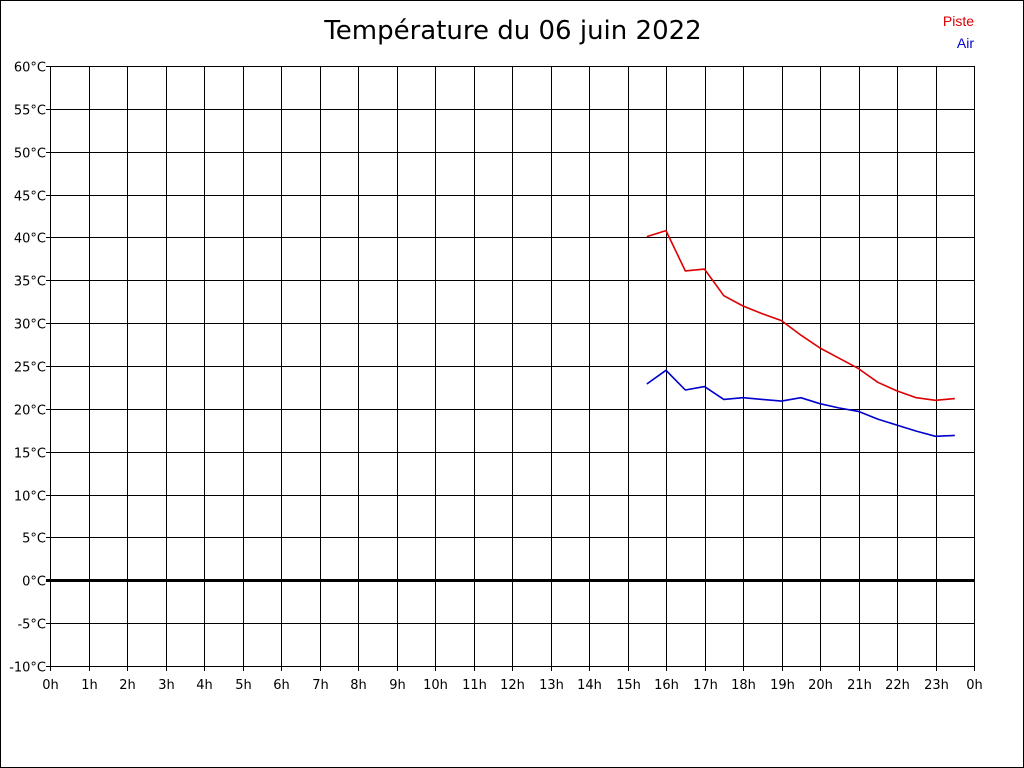 The image size is (1024, 768). I want to click on x-tick-label: 14h, so click(589, 685).